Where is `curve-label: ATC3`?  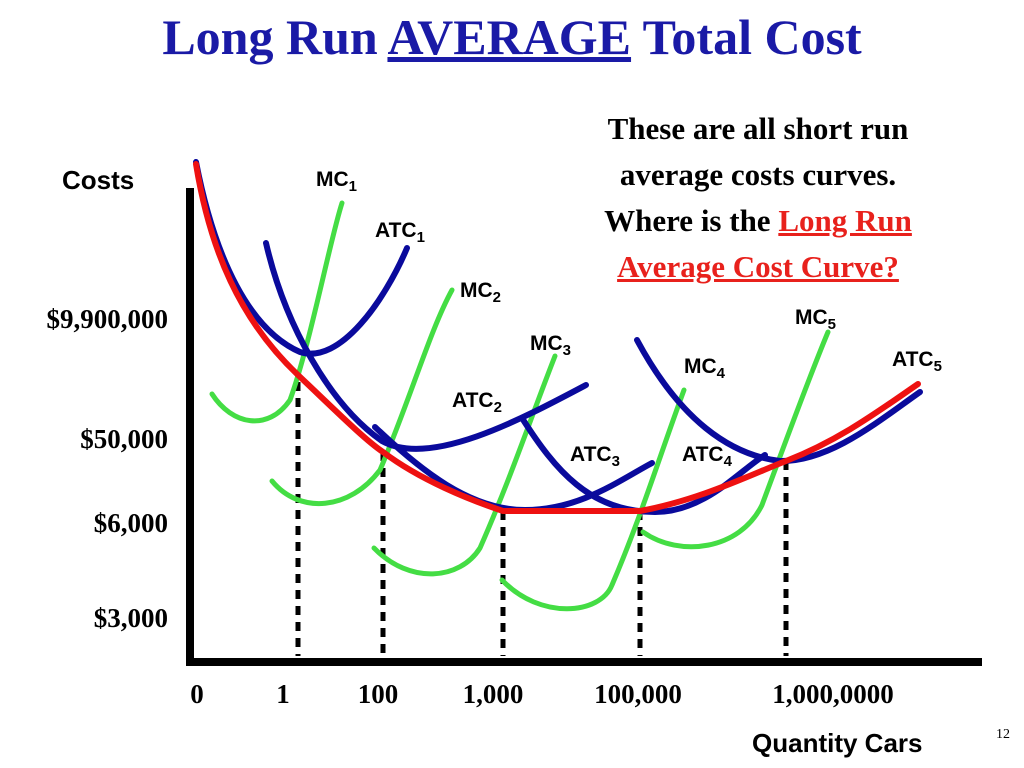 curve-label: ATC3 is located at coordinates (595, 456).